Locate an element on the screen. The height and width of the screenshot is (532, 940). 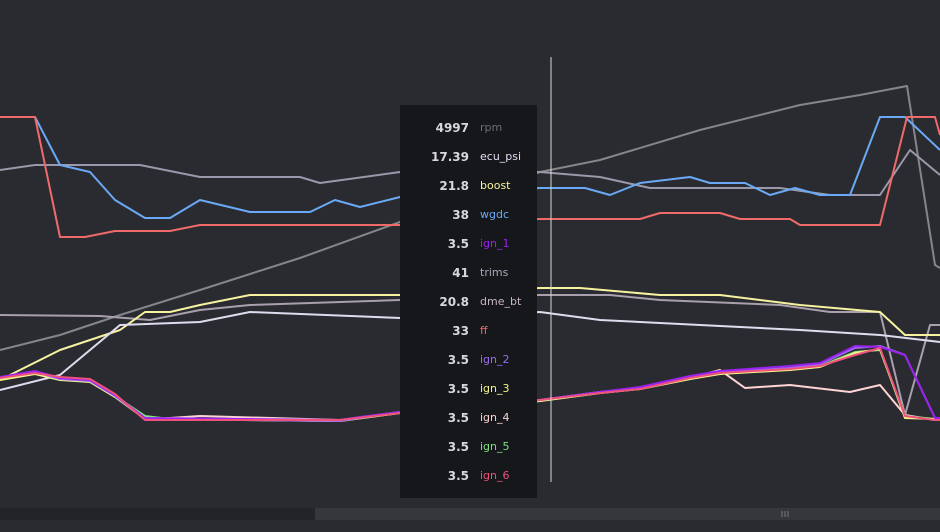
ign-6-line is located at coordinates (470, 384).